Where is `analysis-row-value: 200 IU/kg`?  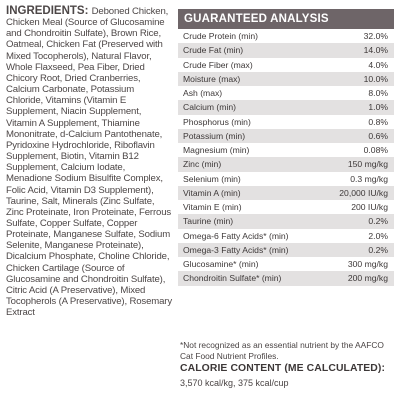
analysis-row-value: 200 IU/kg is located at coordinates (369, 207).